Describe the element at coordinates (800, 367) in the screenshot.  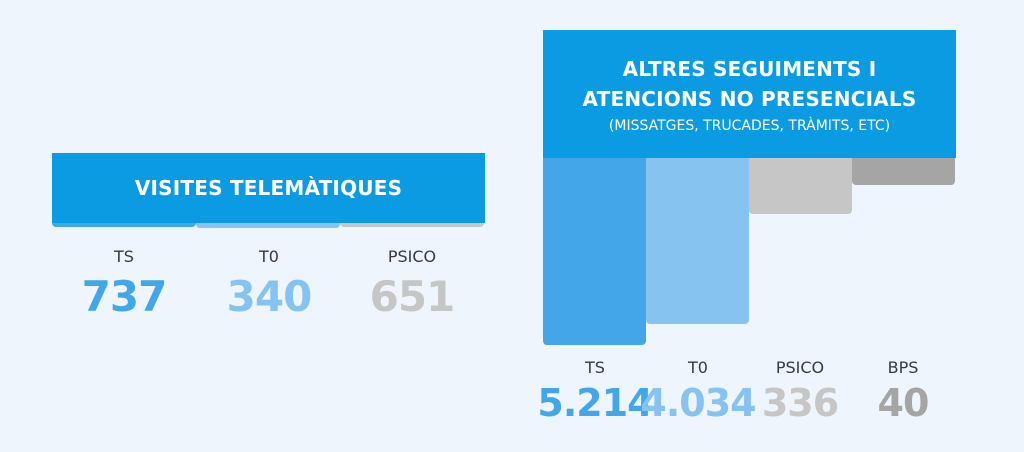
I see `category-label-psico-2: PSICO` at that location.